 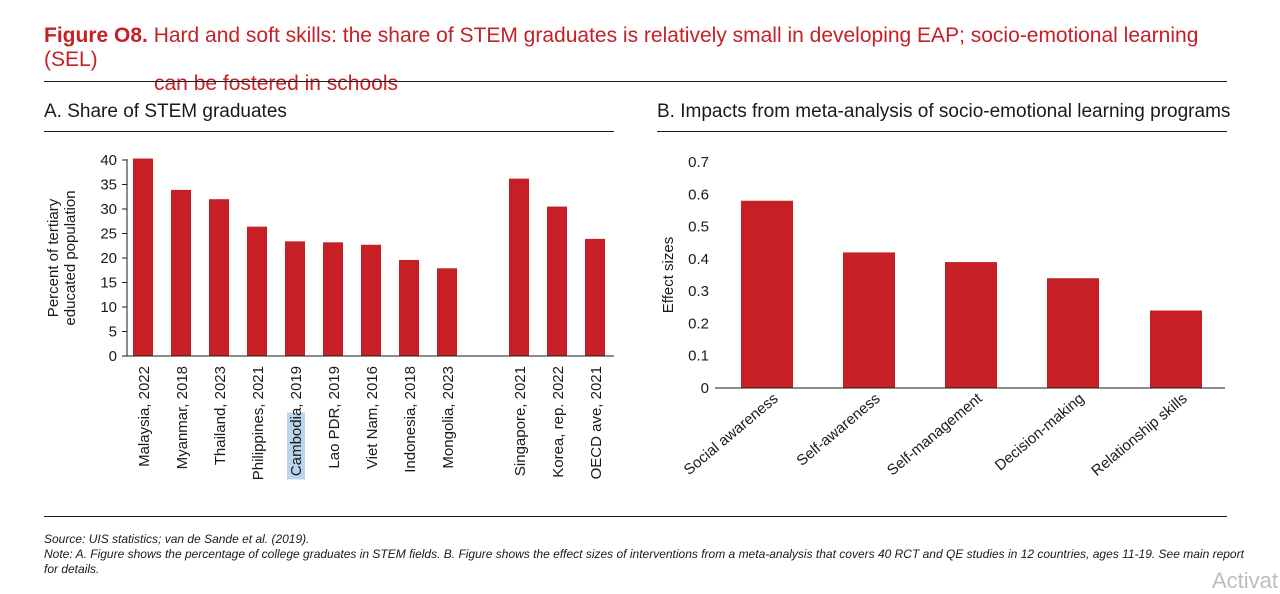 What do you see at coordinates (371, 300) in the screenshot?
I see `bar-viet-nam-2016` at bounding box center [371, 300].